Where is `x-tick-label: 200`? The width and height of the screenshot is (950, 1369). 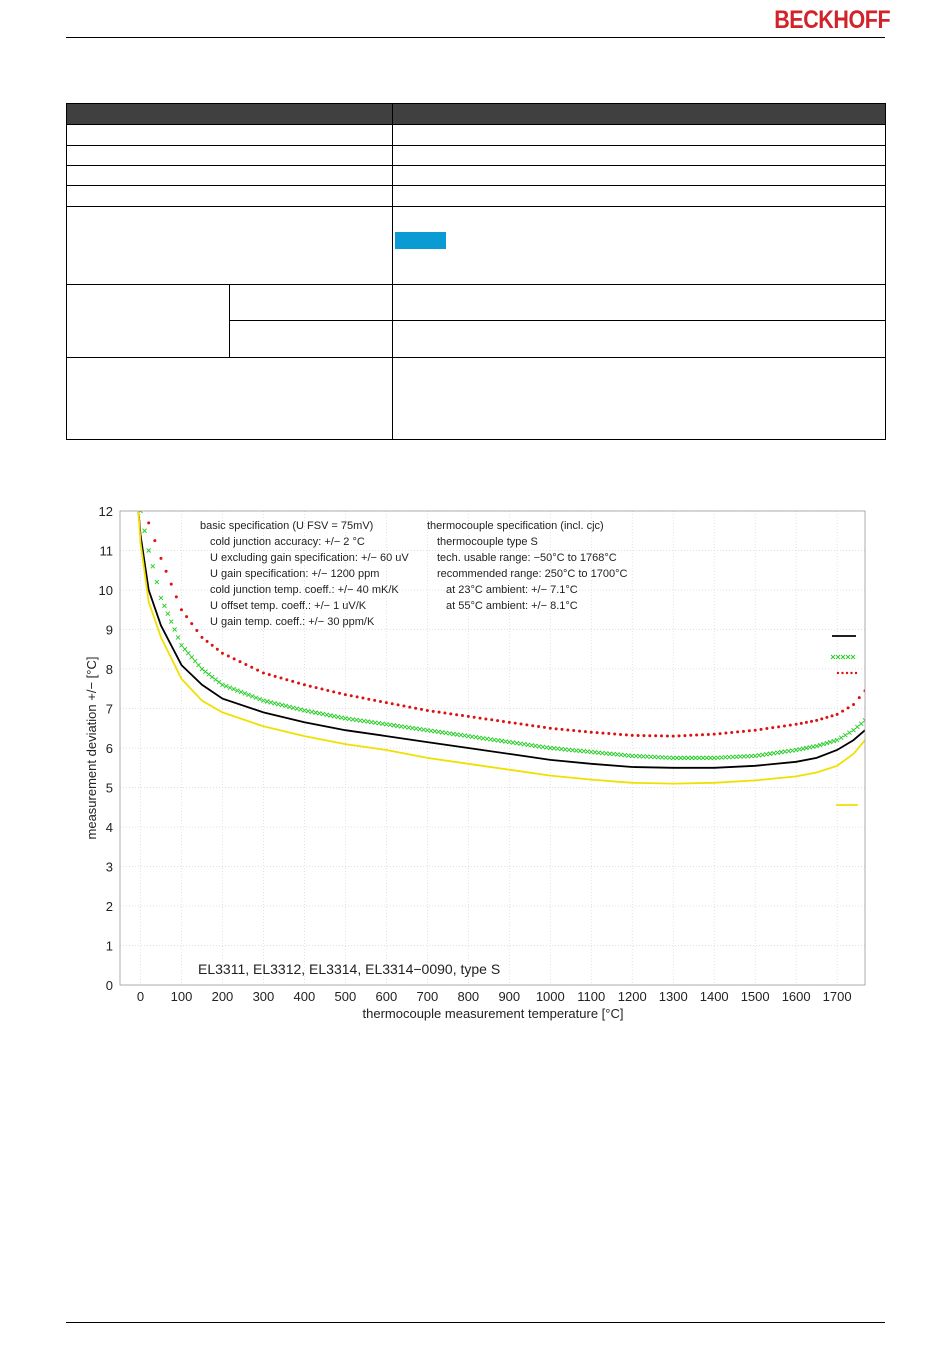
x-tick-label: 200 is located at coordinates (223, 996).